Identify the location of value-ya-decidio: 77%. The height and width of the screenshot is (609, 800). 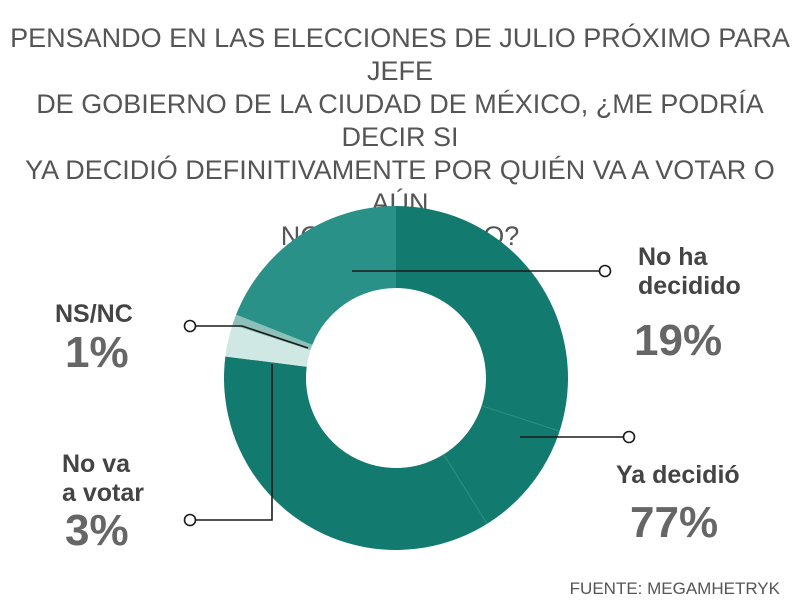
(674, 522).